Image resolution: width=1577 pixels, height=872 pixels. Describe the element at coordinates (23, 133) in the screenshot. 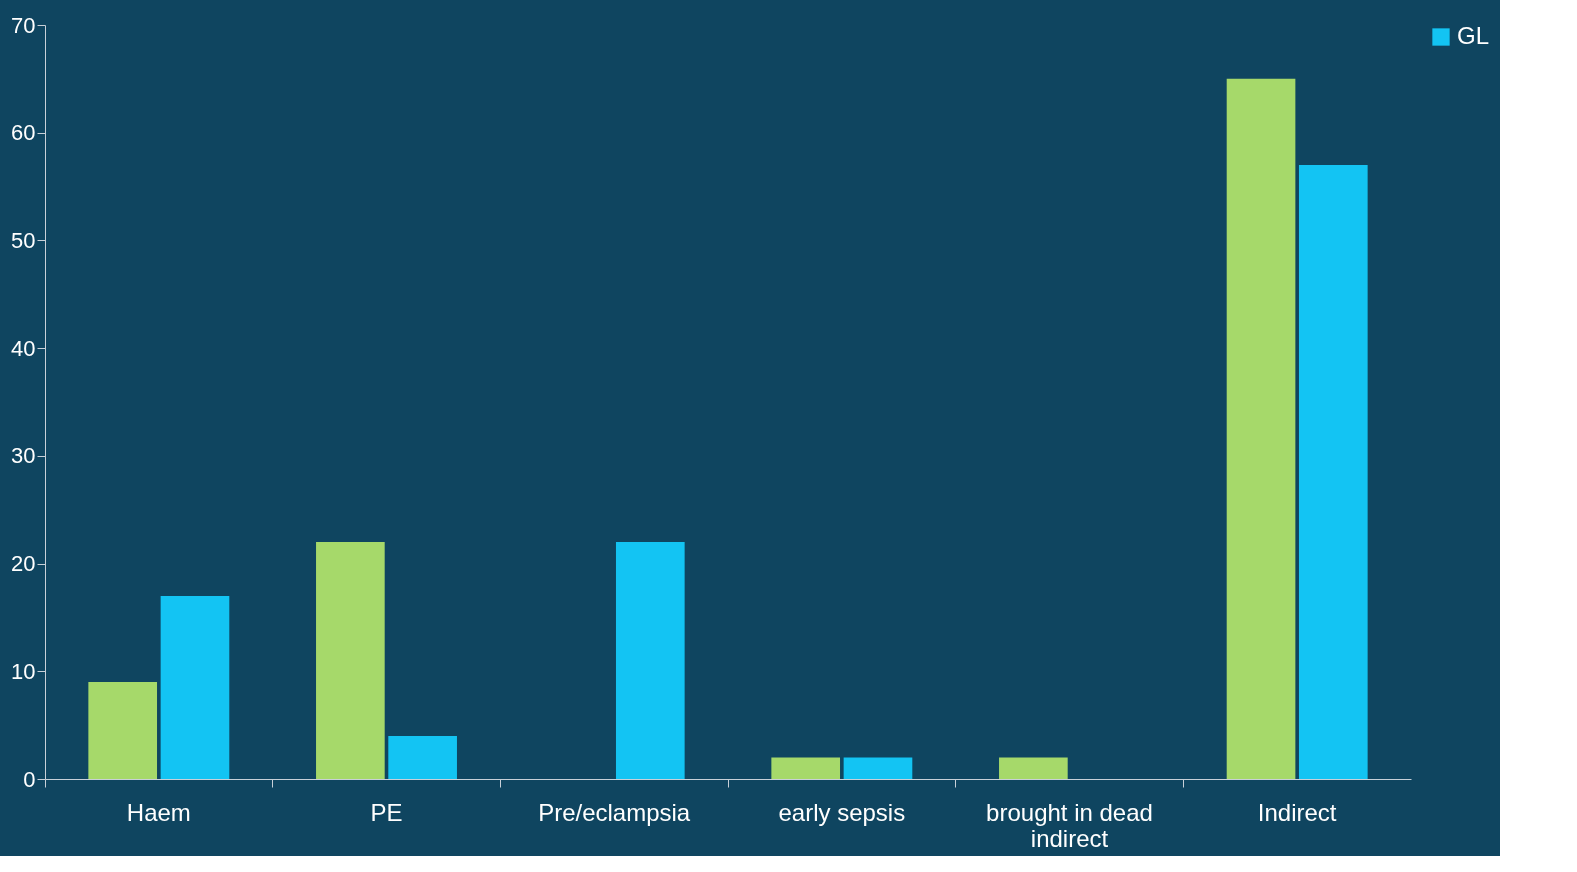

I see `y-tick-label: 60` at that location.